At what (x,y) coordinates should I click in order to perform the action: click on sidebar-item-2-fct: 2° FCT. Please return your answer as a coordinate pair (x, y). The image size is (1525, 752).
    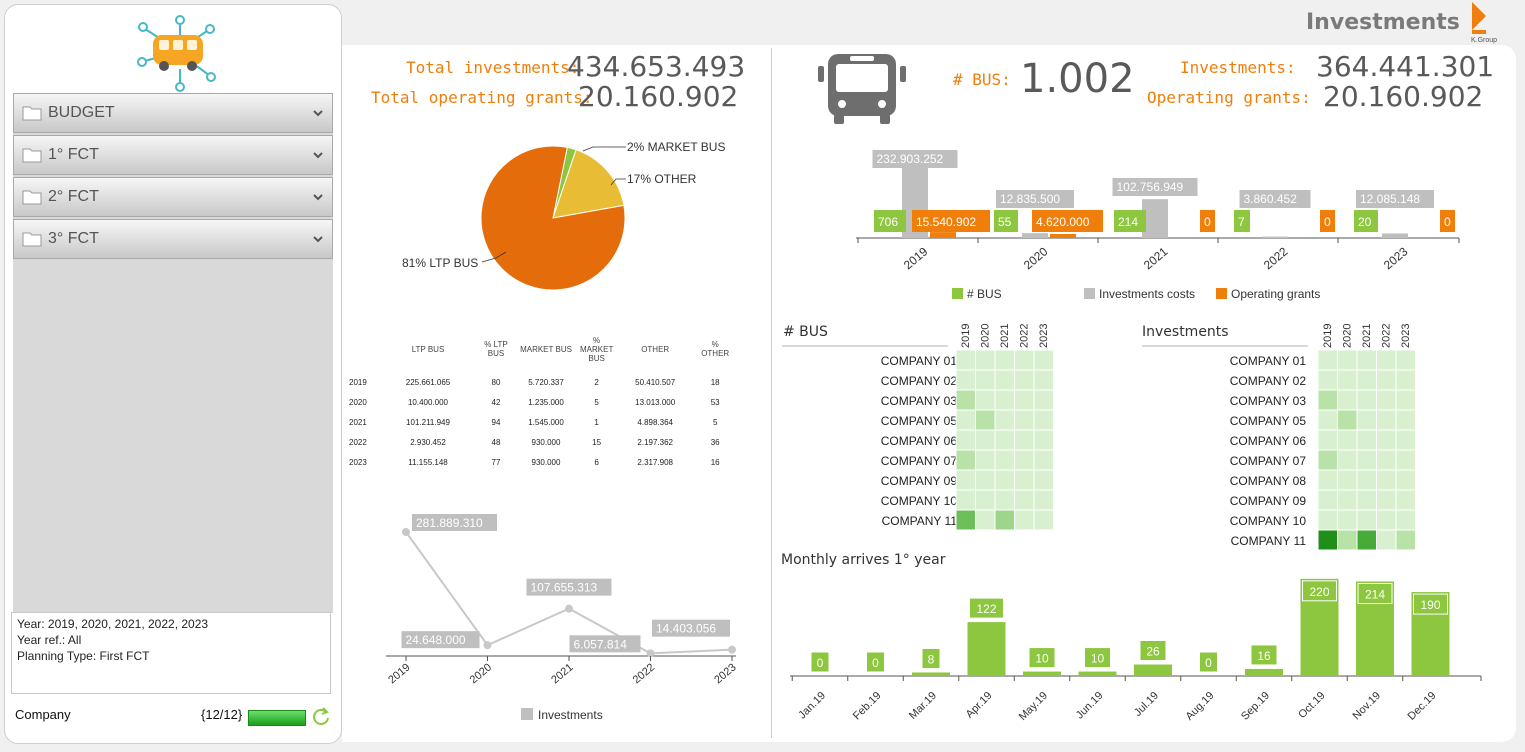
    Looking at the image, I should click on (173, 197).